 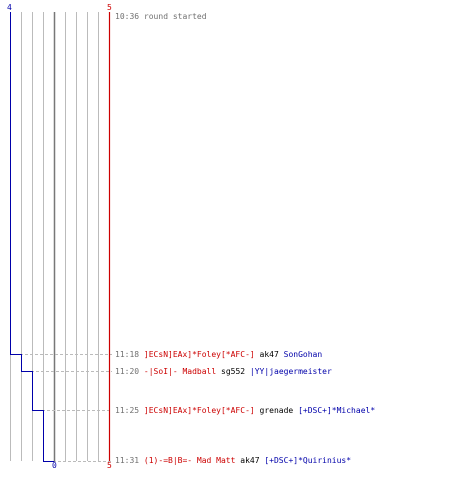 I want to click on event-time: 11:20, so click(x=127, y=371).